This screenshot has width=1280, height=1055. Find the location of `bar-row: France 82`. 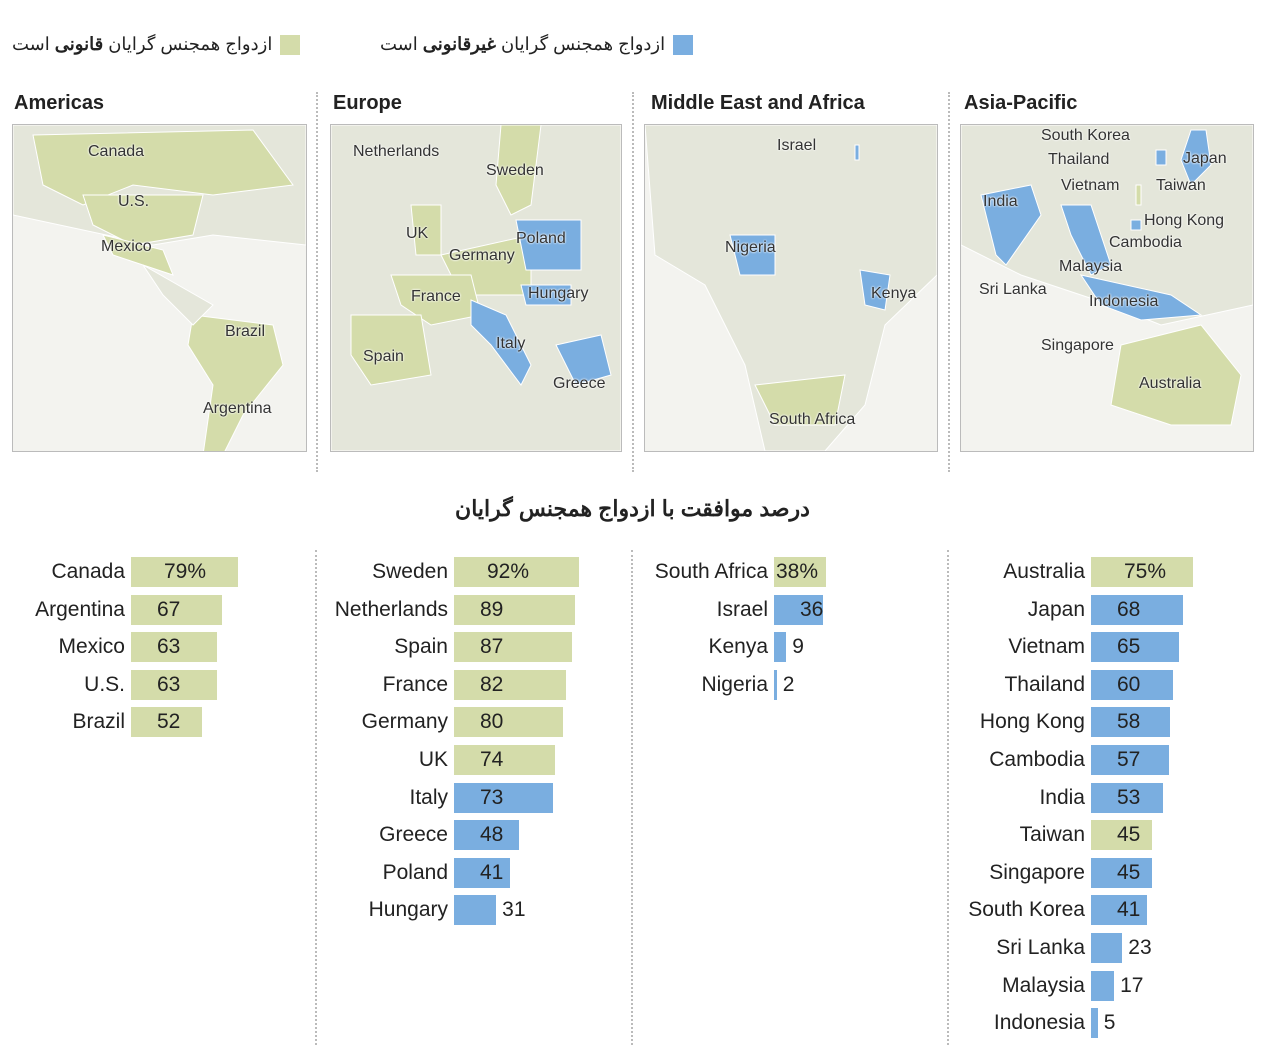

bar-row: France 82 is located at coordinates (640, 684).